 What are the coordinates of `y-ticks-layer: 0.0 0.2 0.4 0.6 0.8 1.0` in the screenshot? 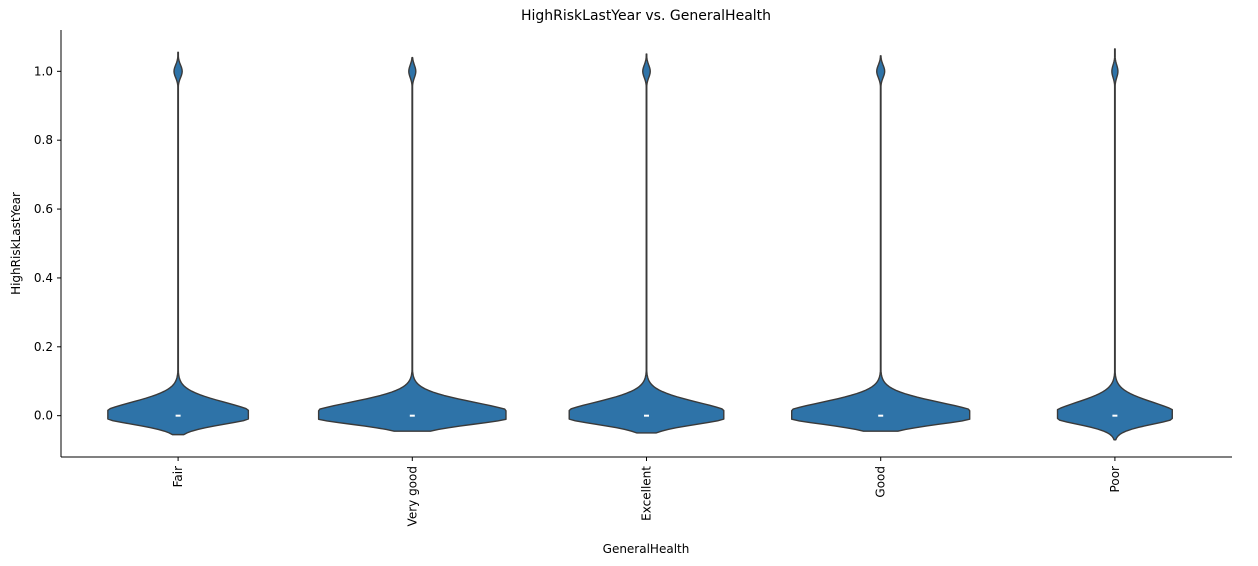 It's located at (47, 243).